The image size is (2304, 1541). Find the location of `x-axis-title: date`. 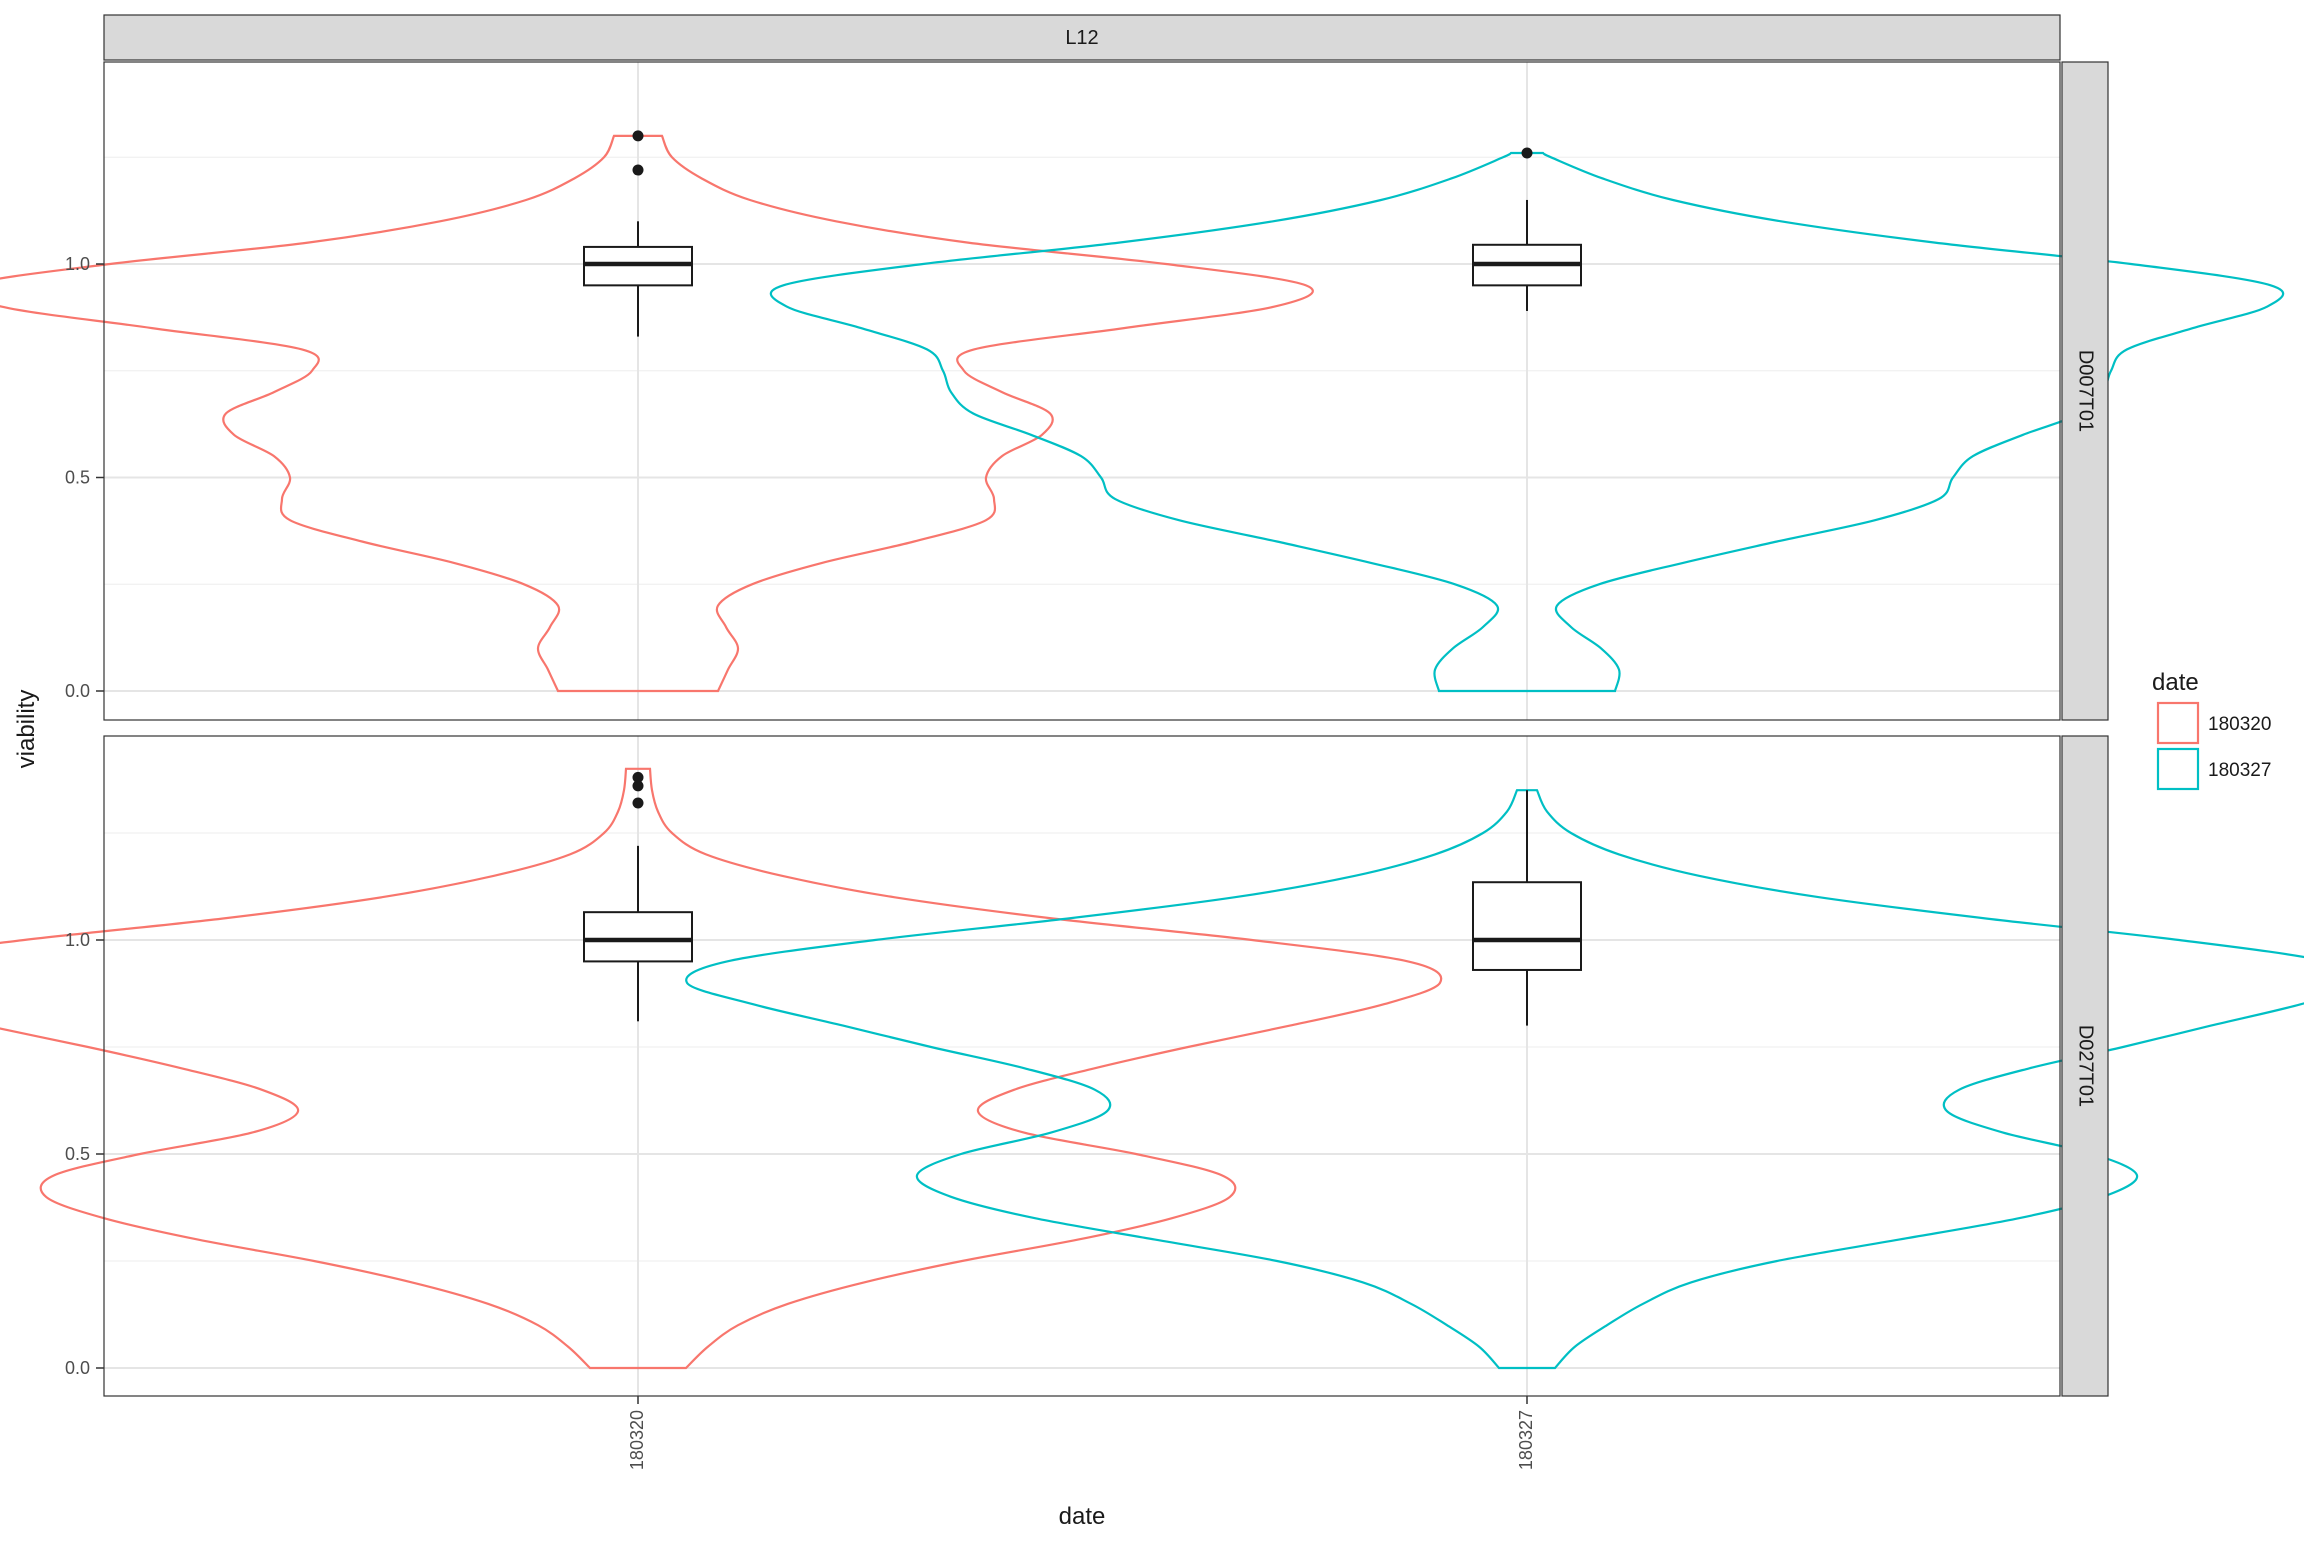

x-axis-title: date is located at coordinates (1082, 1516).